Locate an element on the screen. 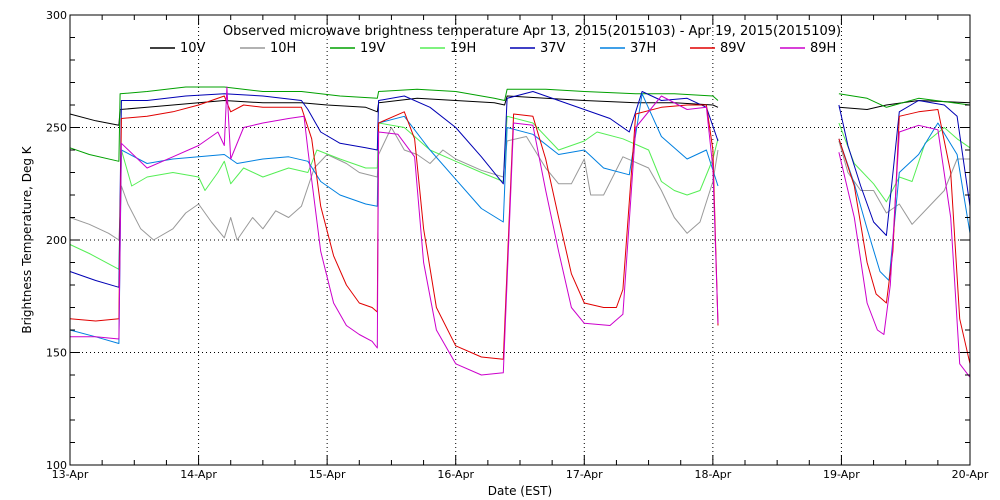  x-axis-label: Date (EST) is located at coordinates (520, 491).